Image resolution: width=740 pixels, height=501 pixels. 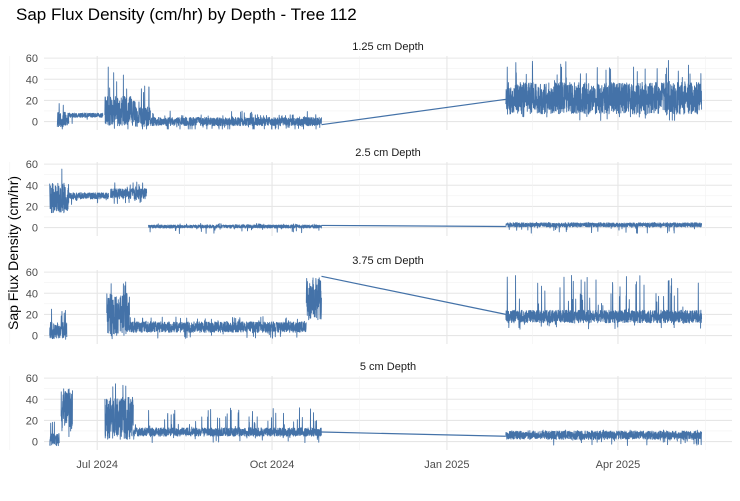 I want to click on x-tick-label: Jan 2025, so click(x=446, y=465).